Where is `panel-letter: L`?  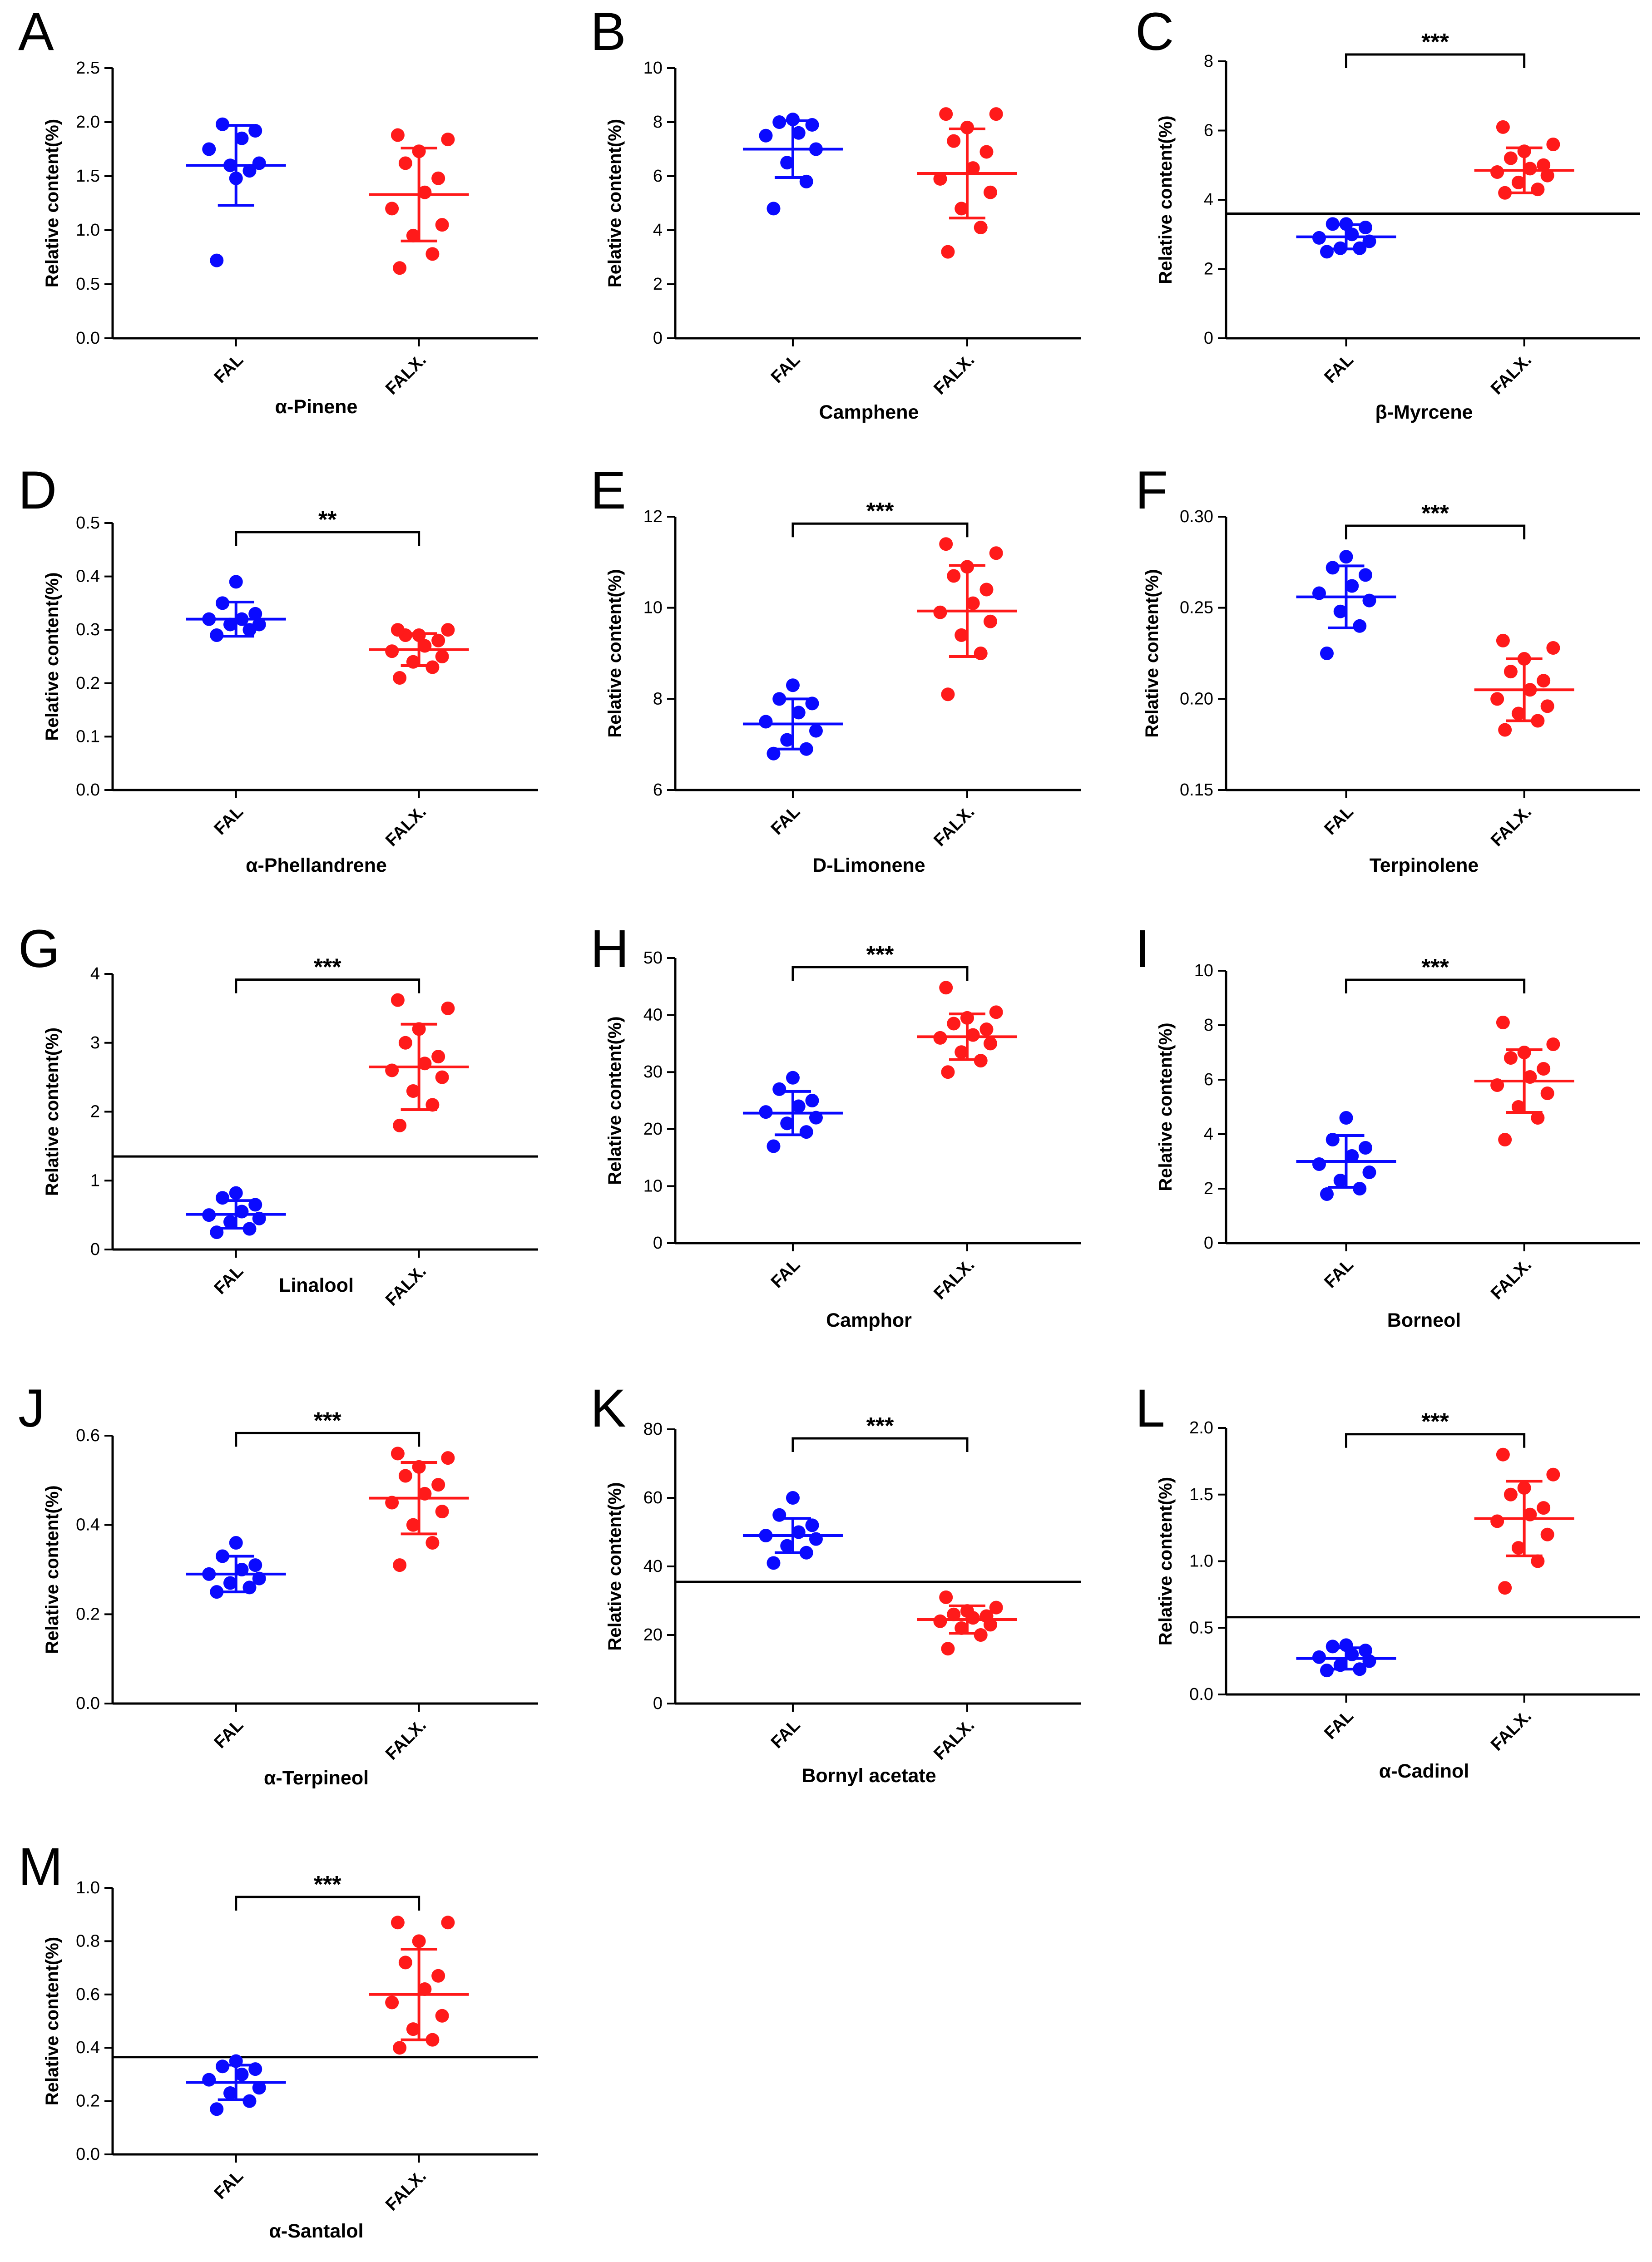 panel-letter: L is located at coordinates (1150, 1408).